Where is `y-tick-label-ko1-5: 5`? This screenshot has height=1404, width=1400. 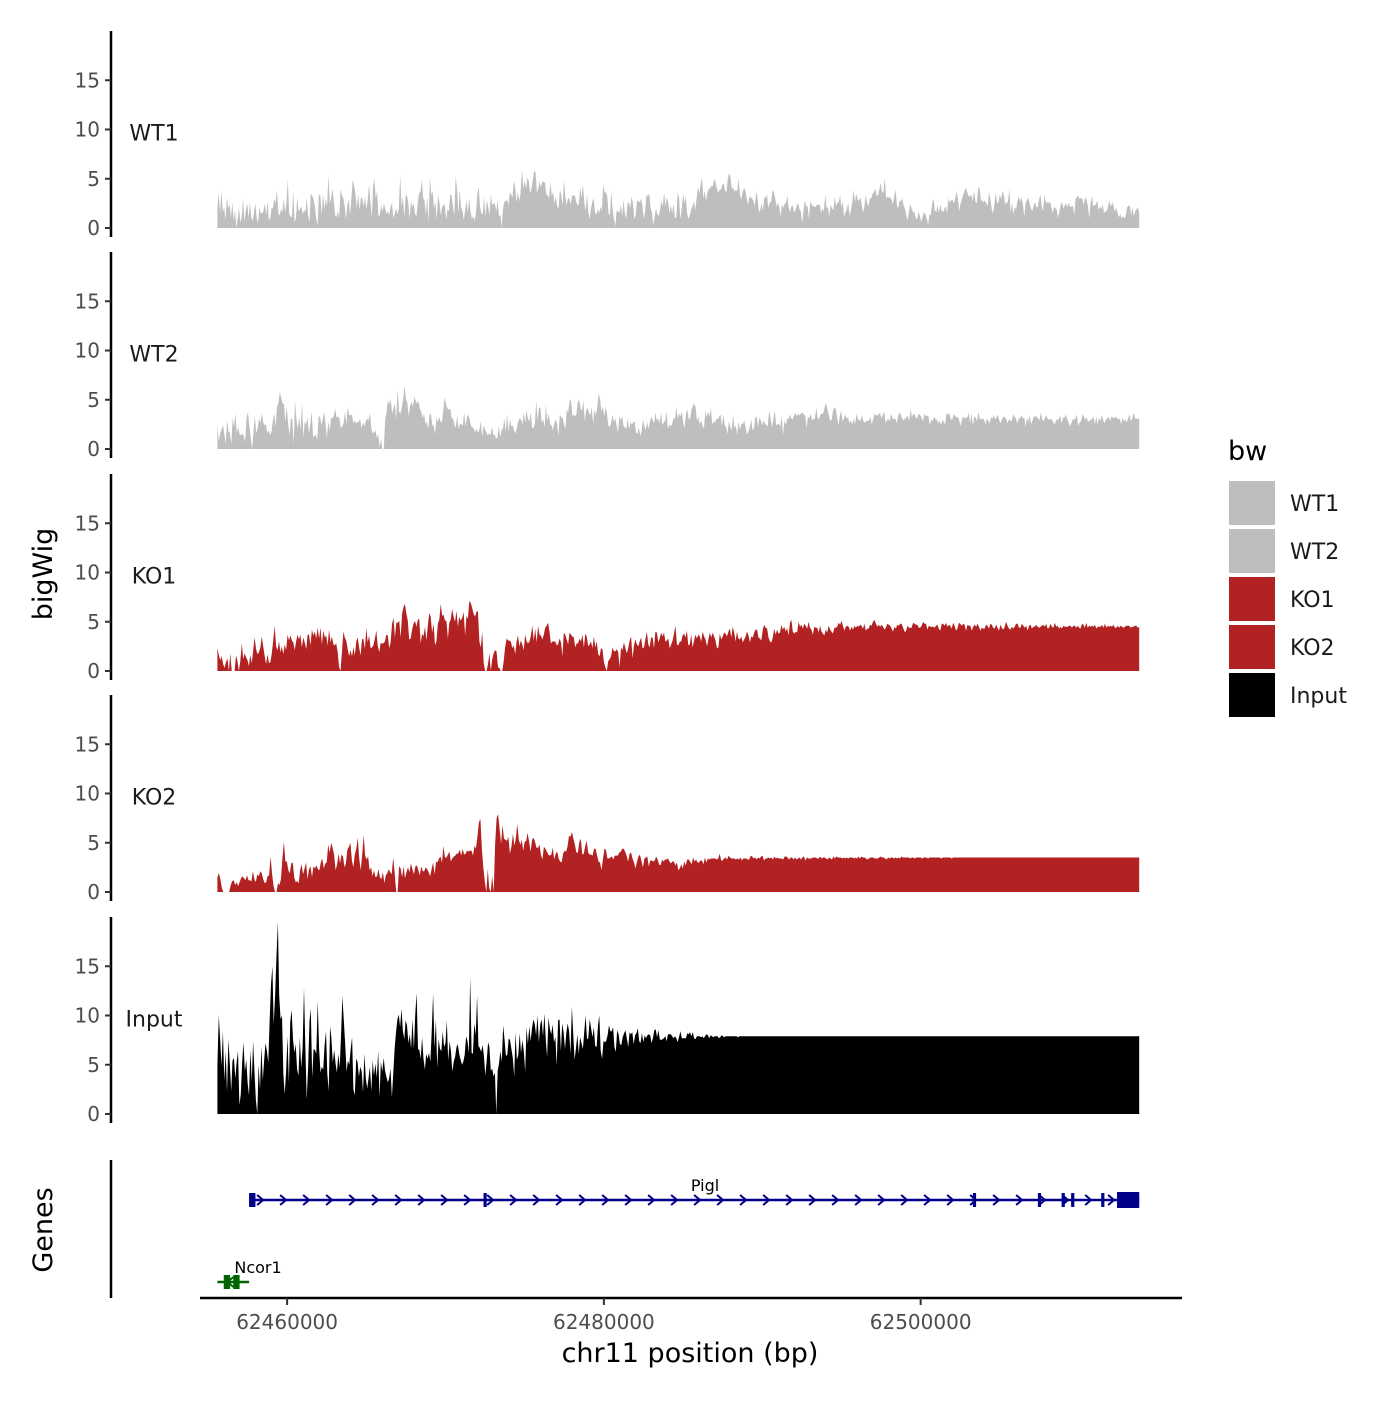 y-tick-label-ko1-5: 5 is located at coordinates (93, 622).